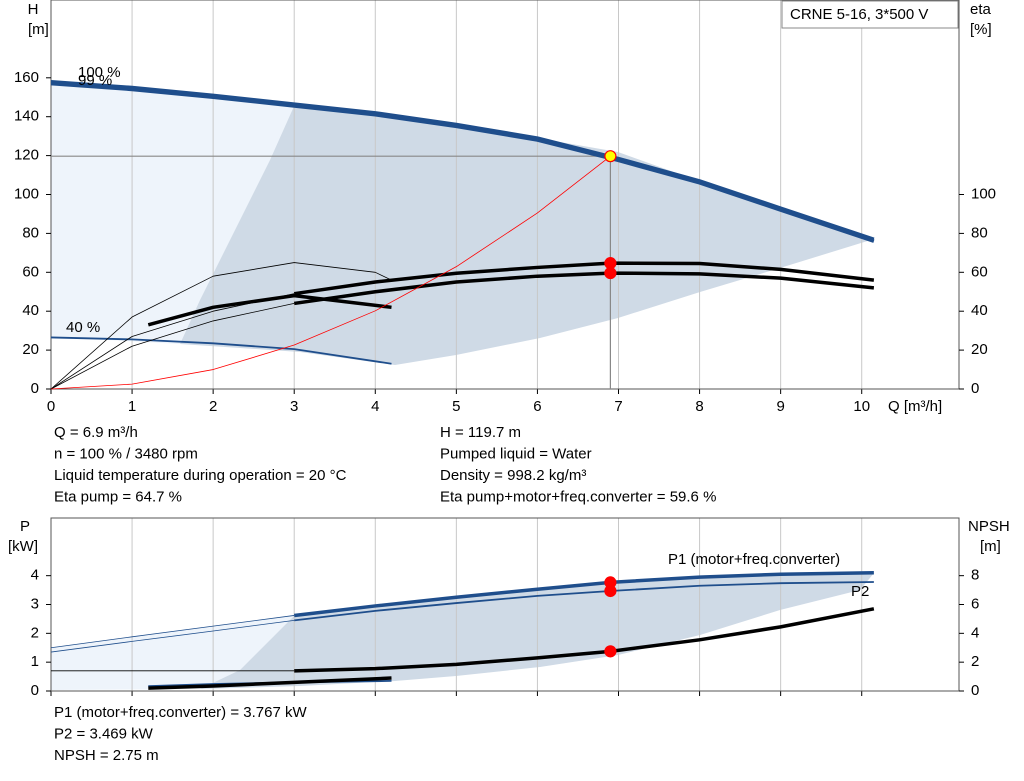  What do you see at coordinates (537, 406) in the screenshot?
I see `x-tick-label: 6` at bounding box center [537, 406].